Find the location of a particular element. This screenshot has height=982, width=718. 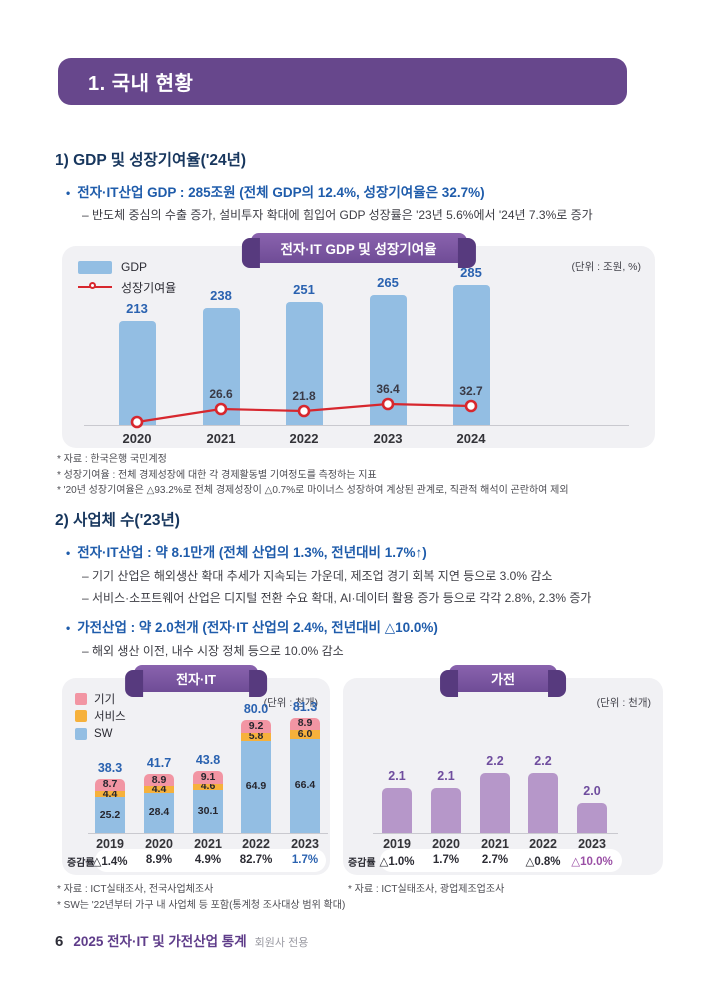

legend-item-contribution: 성장기여율 is located at coordinates (127, 287).